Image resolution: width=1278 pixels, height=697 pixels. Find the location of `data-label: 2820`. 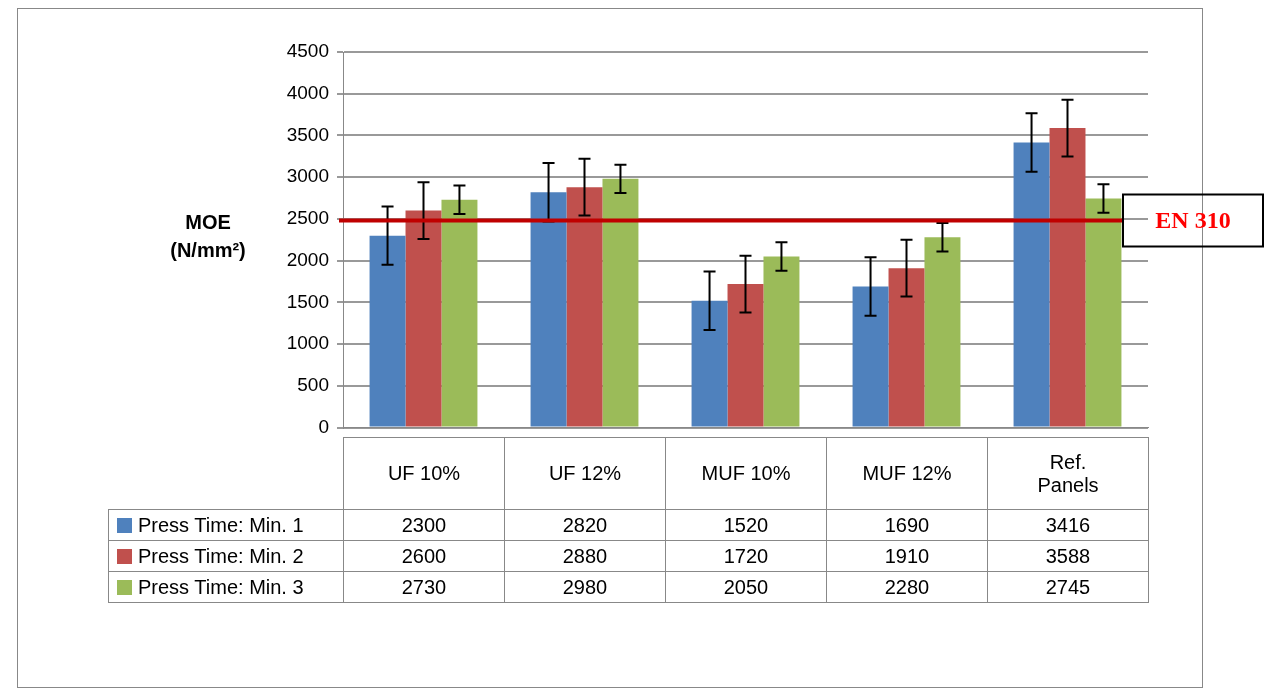

data-label: 2820 is located at coordinates (585, 525).